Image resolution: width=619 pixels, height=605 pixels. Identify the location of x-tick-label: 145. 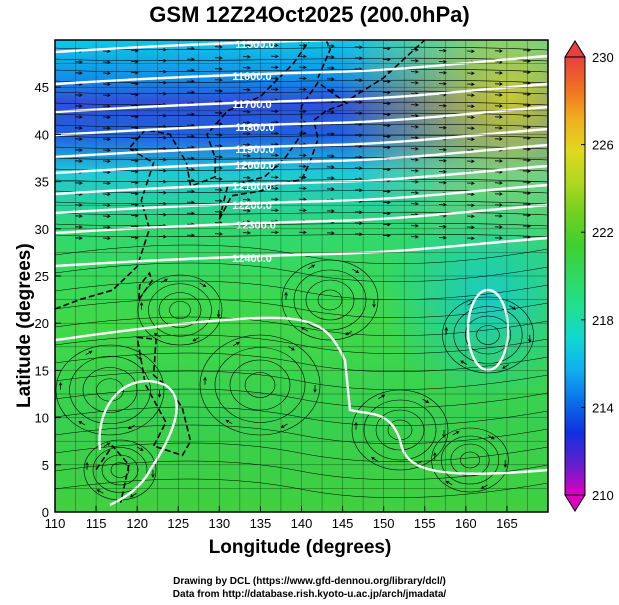
(343, 523).